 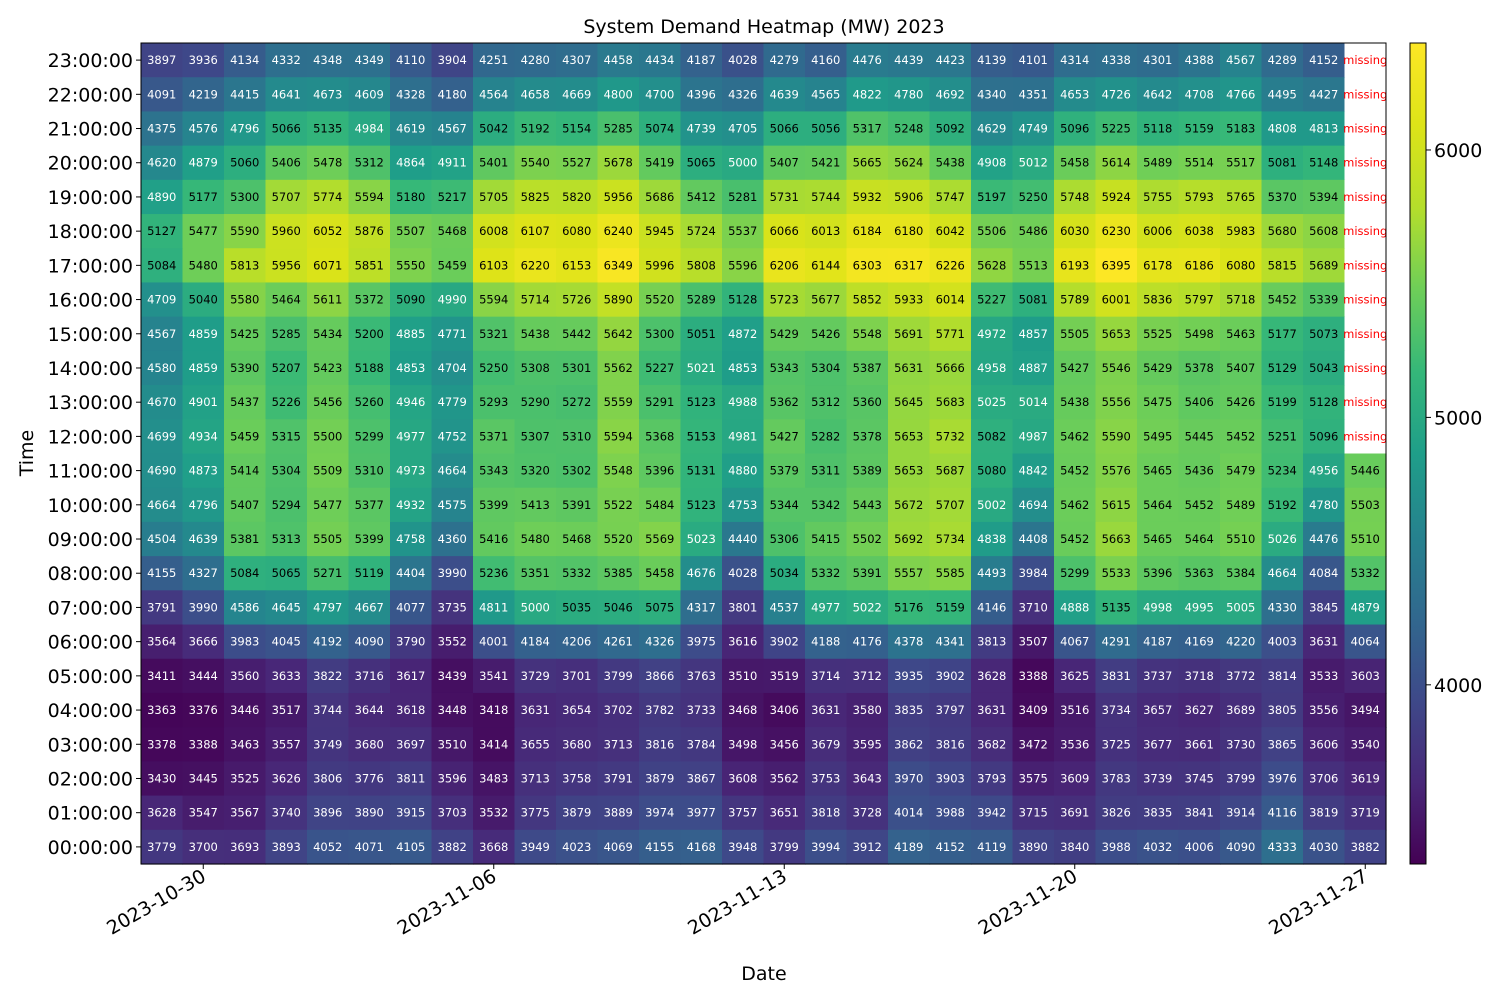 What do you see at coordinates (535, 573) in the screenshot?
I see `heatmap-cell-label: 5351` at bounding box center [535, 573].